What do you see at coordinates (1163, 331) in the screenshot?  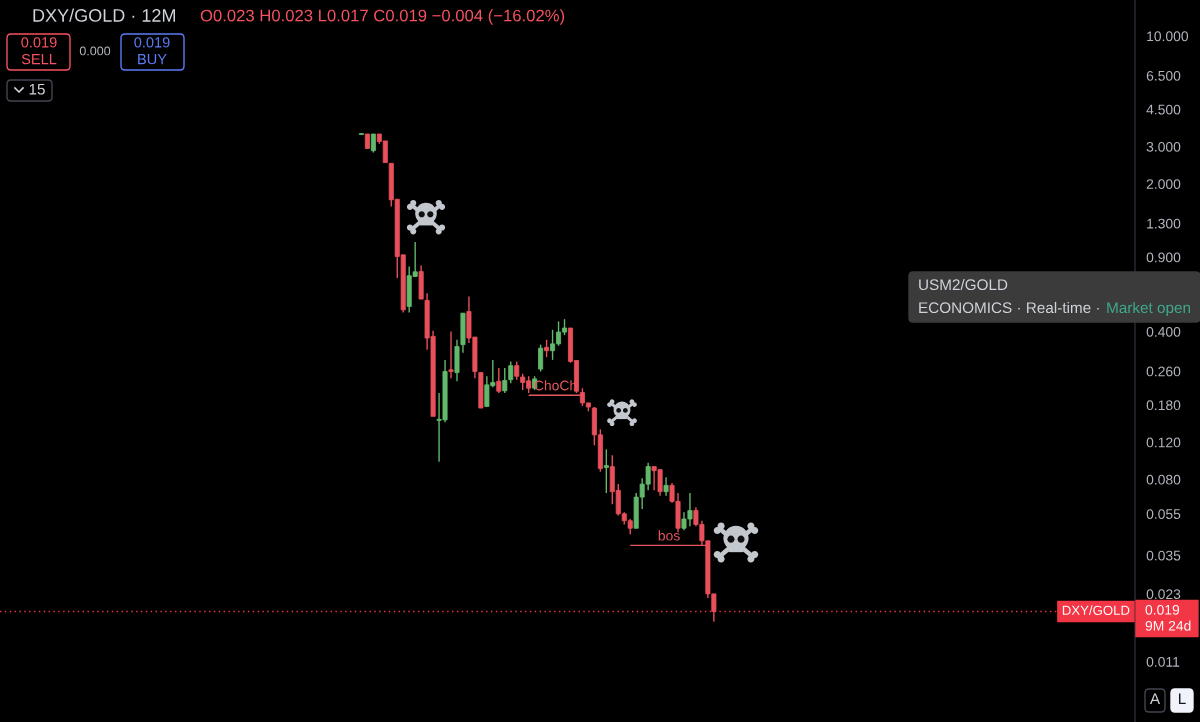 I see `y-tick-label: 0.400` at bounding box center [1163, 331].